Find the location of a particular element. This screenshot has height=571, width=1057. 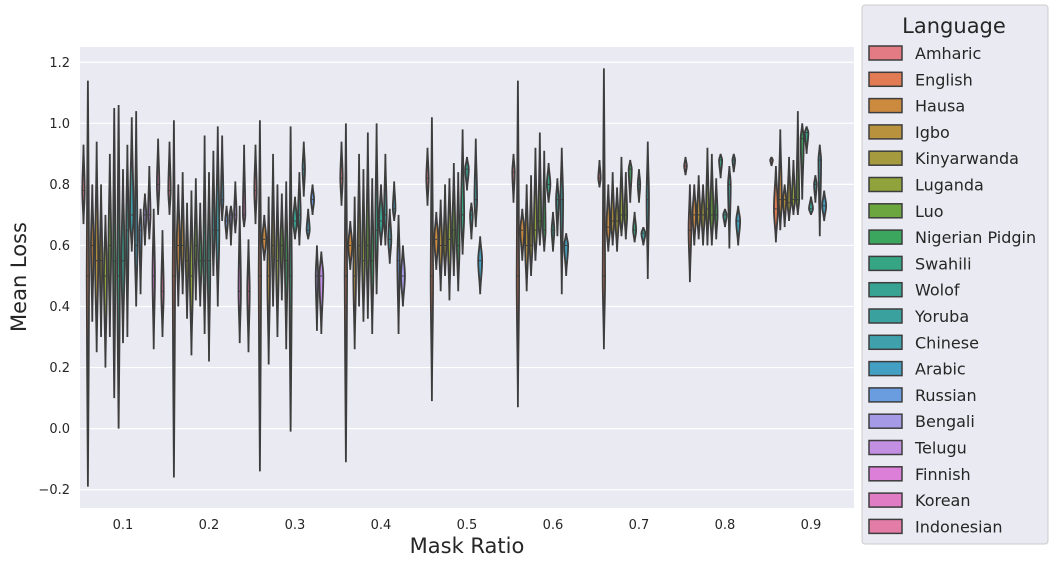

violin-kinyarwanda-0.3 is located at coordinates (273, 230).